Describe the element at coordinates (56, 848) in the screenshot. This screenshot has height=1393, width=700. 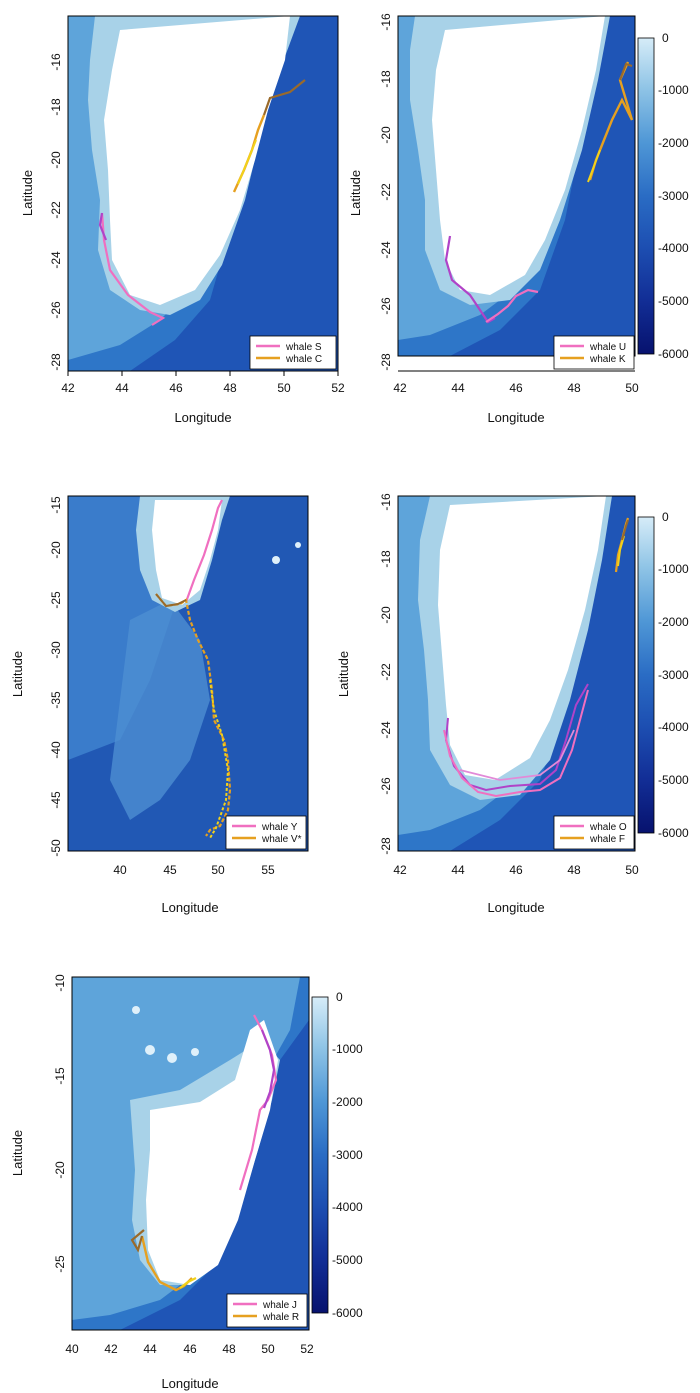
I see `ytick-c-7: -50` at that location.